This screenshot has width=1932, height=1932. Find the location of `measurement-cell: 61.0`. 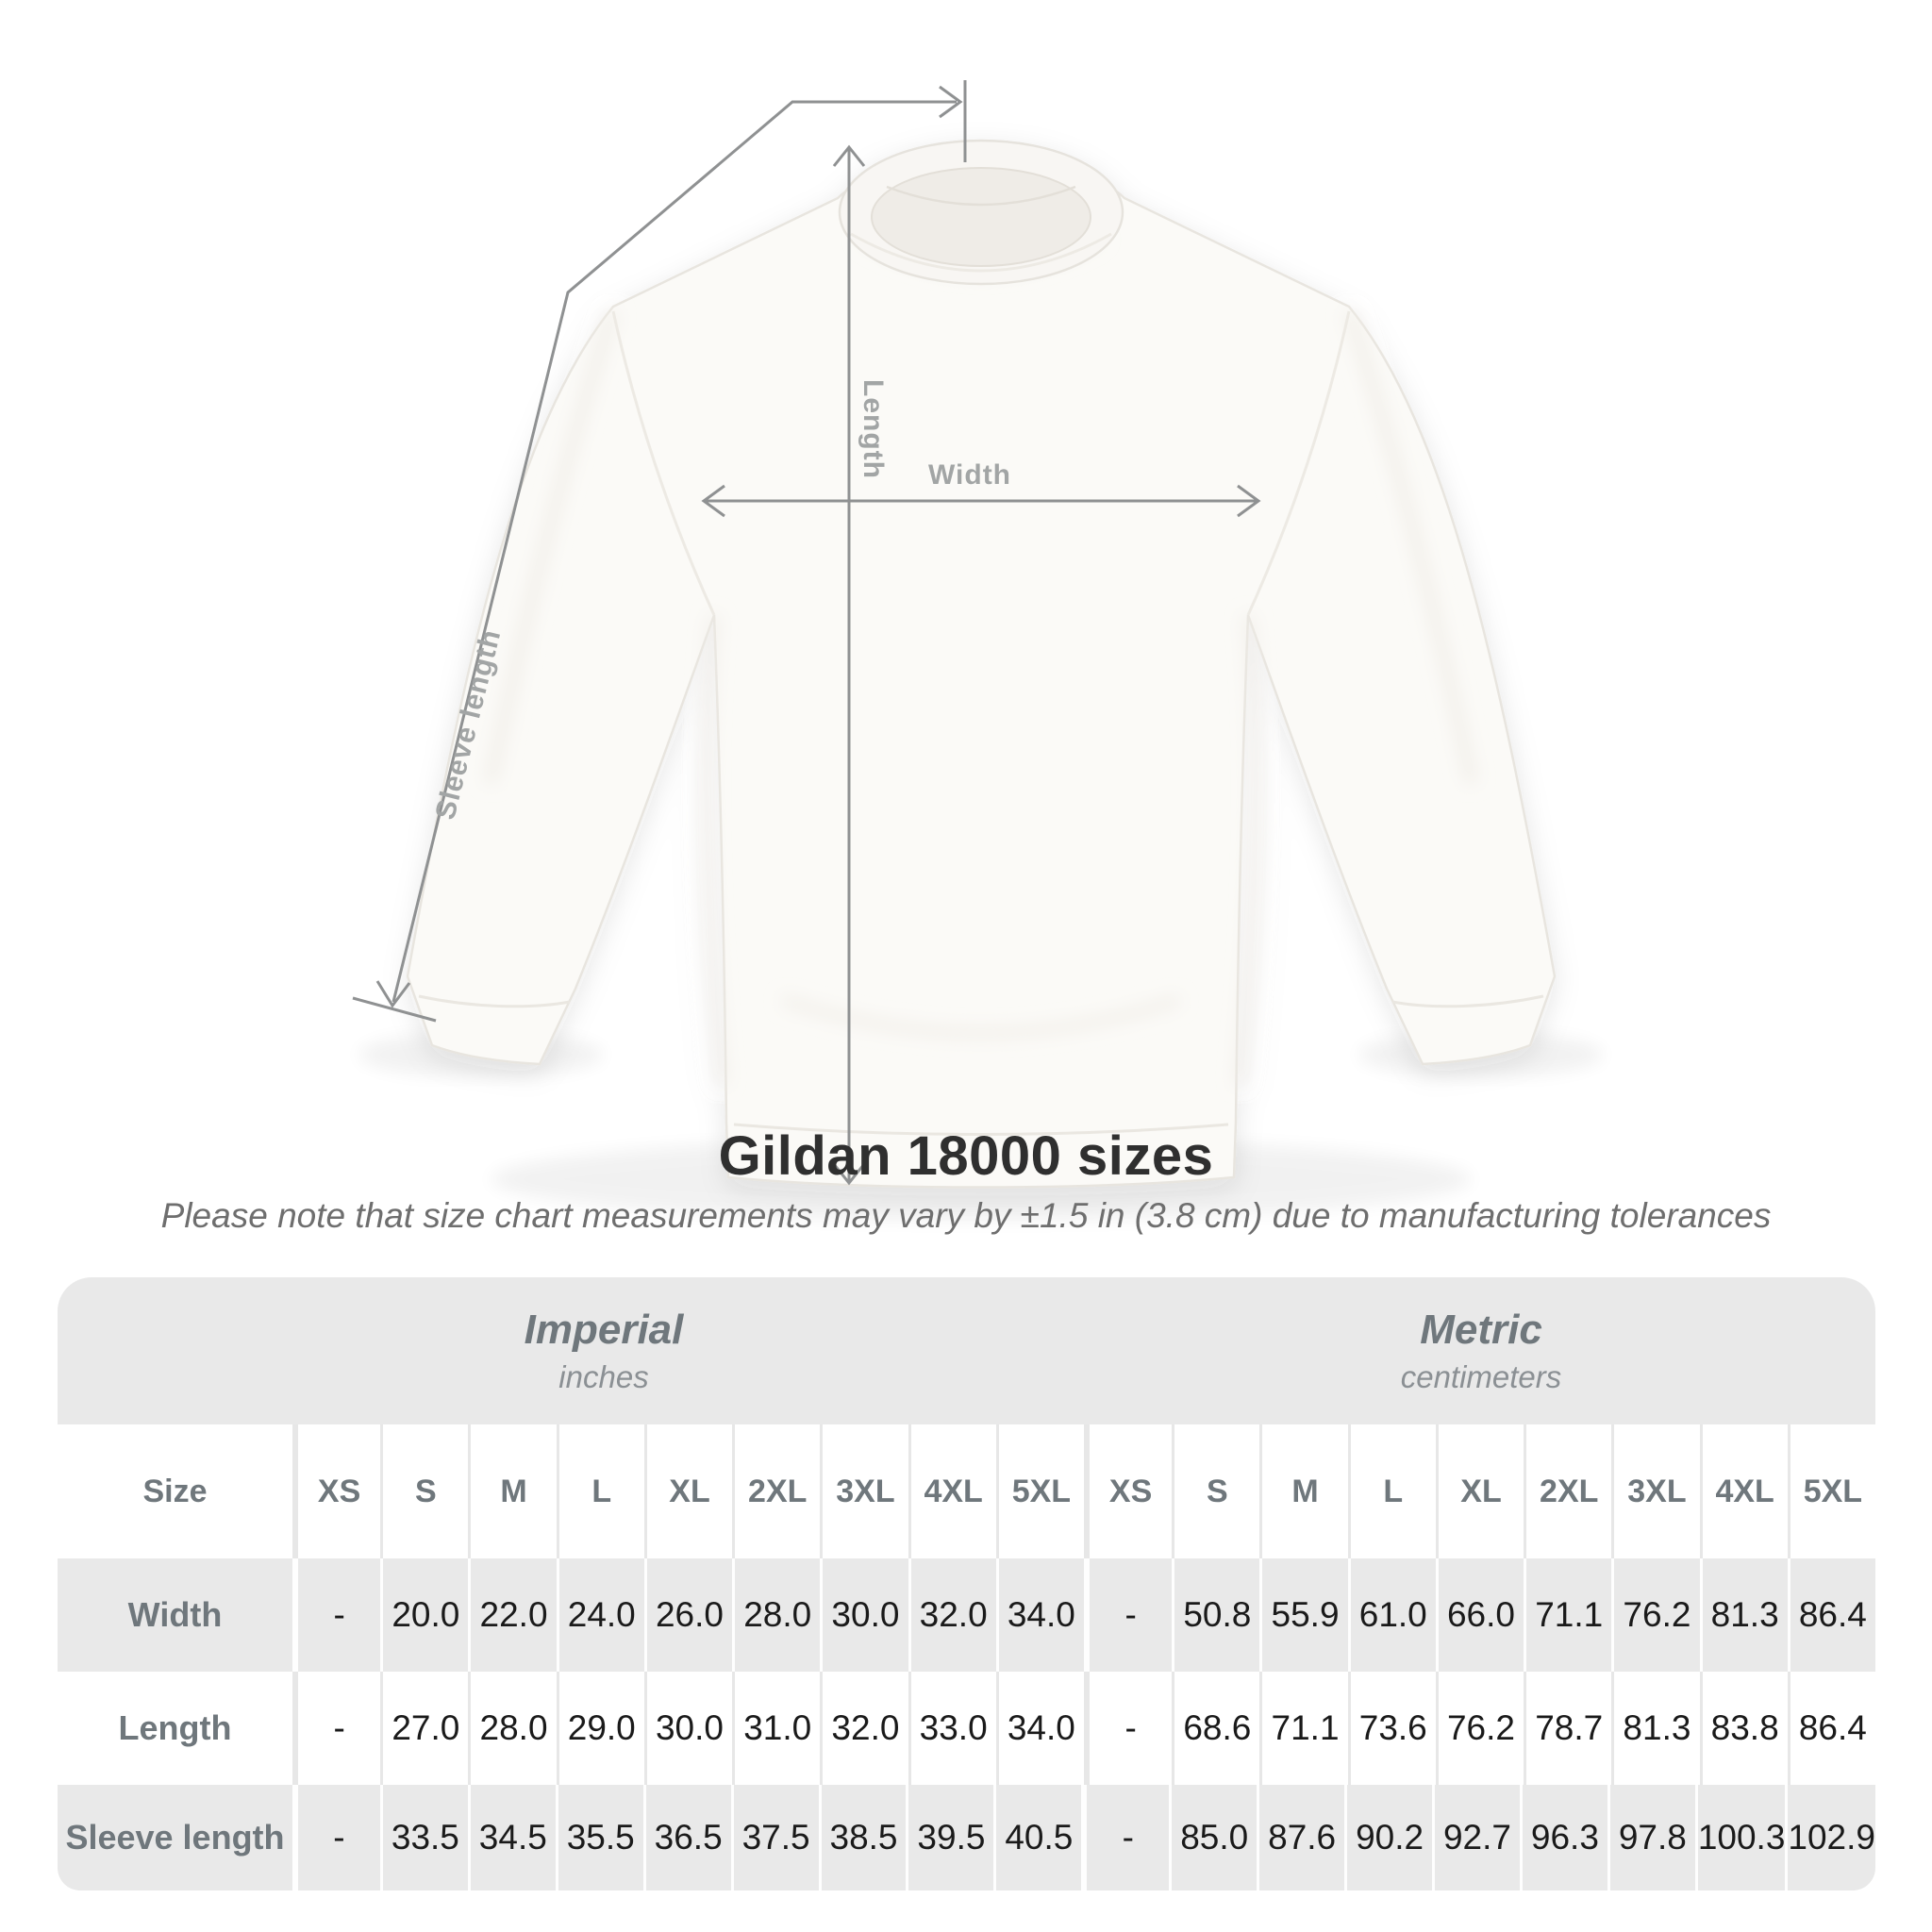

measurement-cell: 61.0 is located at coordinates (1392, 1615).